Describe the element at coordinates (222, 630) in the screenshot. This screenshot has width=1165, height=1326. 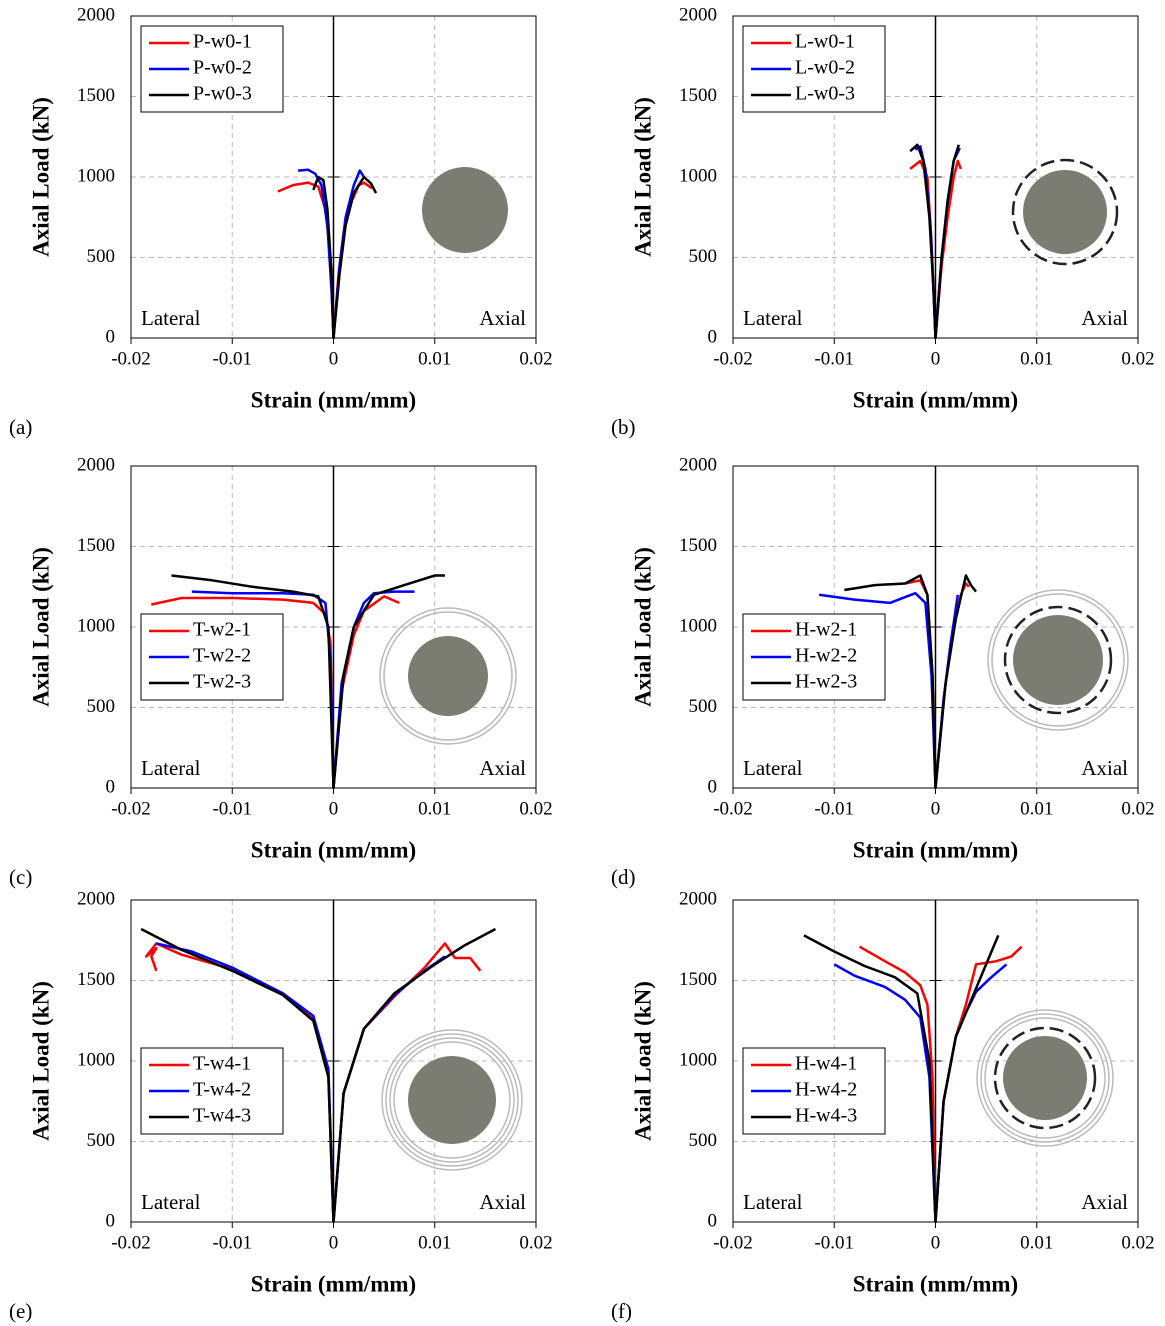
I see `legend-label: T-w2-1` at that location.